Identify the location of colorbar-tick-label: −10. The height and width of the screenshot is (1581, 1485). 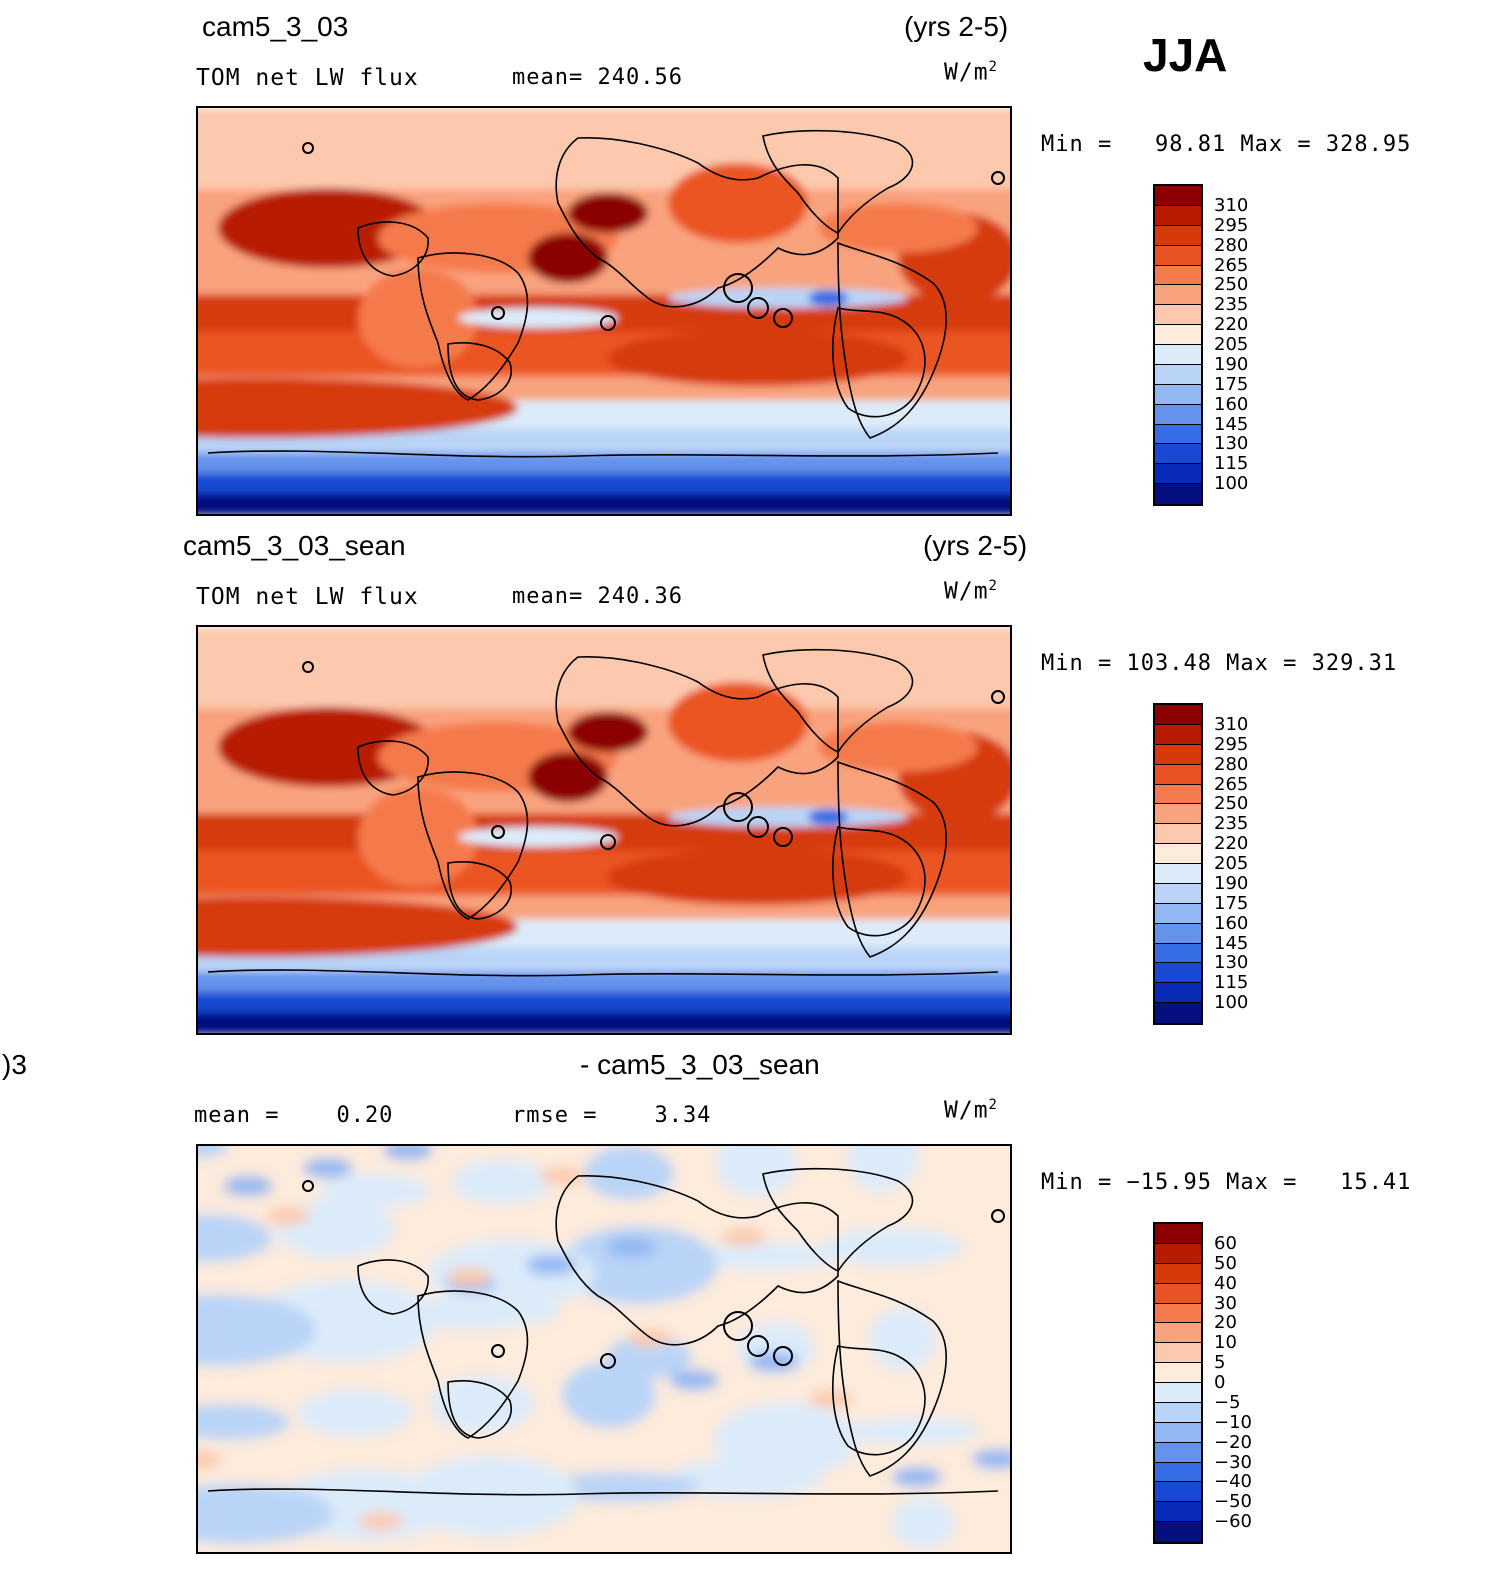
(1233, 1422).